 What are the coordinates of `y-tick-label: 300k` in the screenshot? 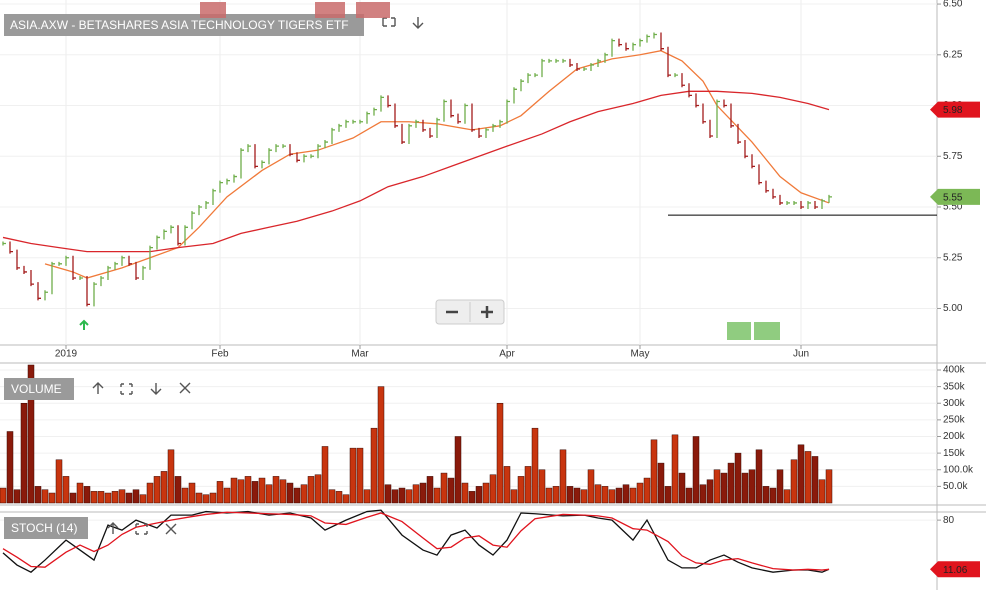 It's located at (954, 403).